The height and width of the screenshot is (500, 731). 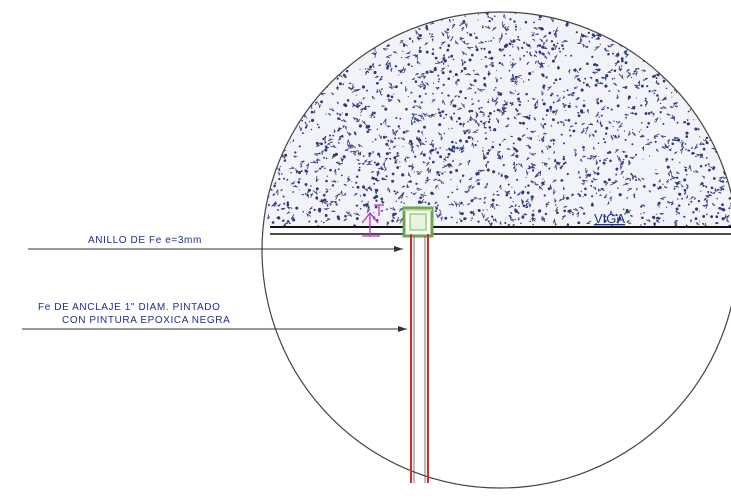 What do you see at coordinates (372, 220) in the screenshot?
I see `detail-reference-mark` at bounding box center [372, 220].